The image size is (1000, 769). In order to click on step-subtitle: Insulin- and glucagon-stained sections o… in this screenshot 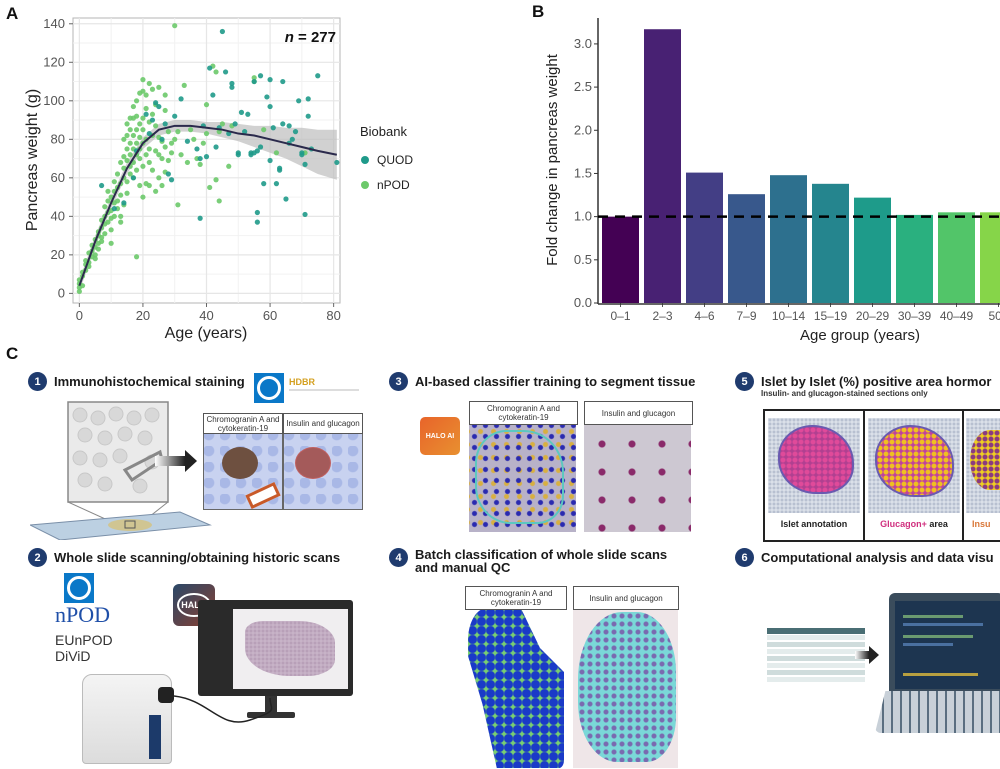, I will do `click(844, 393)`.